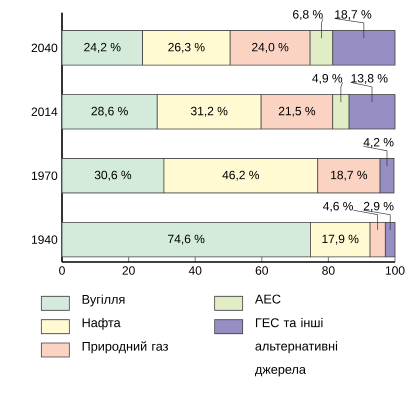 The image size is (409, 411). Describe the element at coordinates (340, 239) in the screenshot. I see `data-label: 17,9 %` at that location.